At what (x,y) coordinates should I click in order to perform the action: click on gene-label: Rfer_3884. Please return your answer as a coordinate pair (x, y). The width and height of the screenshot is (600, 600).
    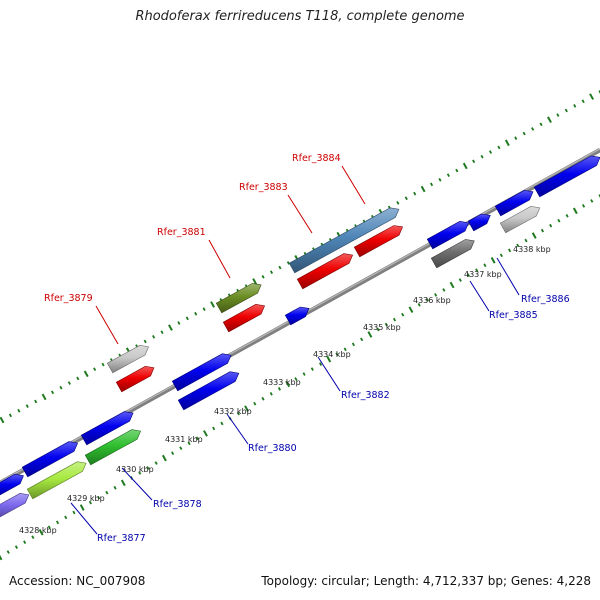
    Looking at the image, I should click on (316, 158).